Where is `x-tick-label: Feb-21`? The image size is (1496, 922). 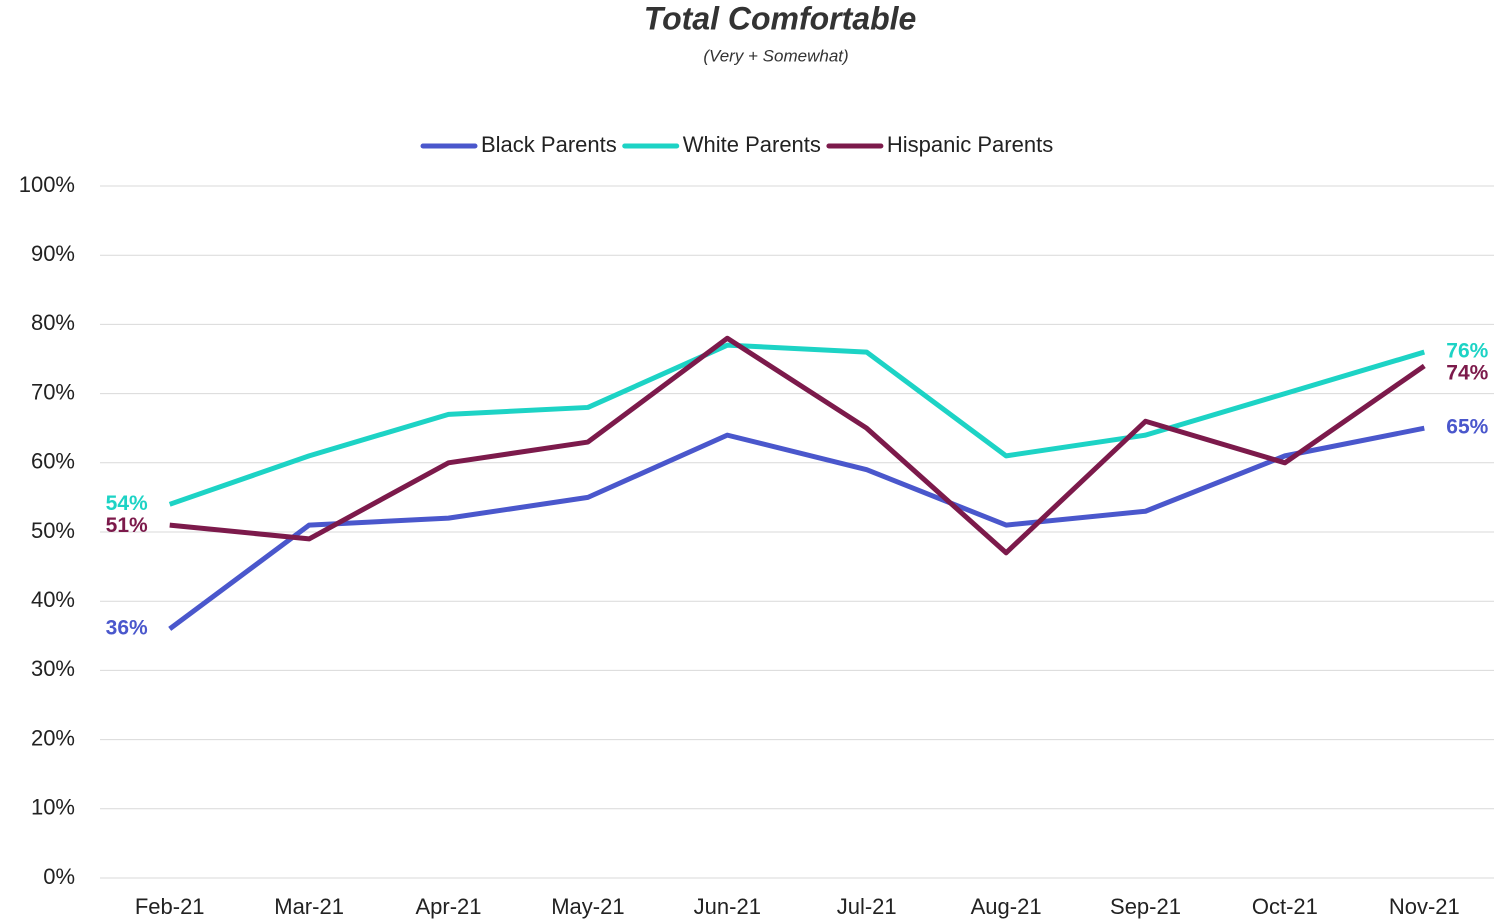 x-tick-label: Feb-21 is located at coordinates (170, 906).